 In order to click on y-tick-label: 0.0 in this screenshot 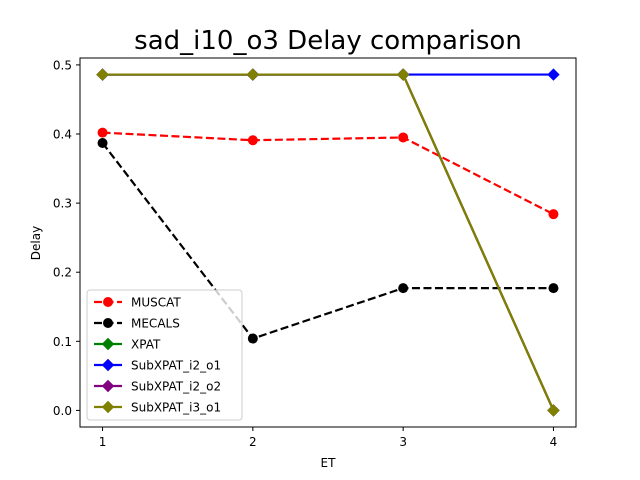, I will do `click(62, 411)`.